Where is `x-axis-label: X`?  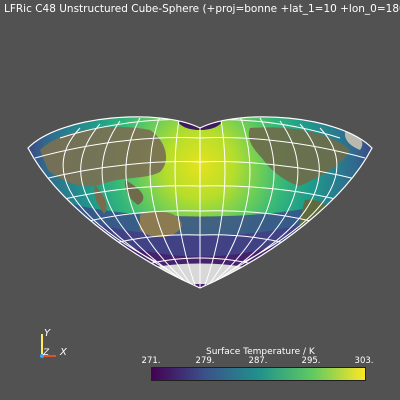
x-axis-label: X is located at coordinates (63, 352).